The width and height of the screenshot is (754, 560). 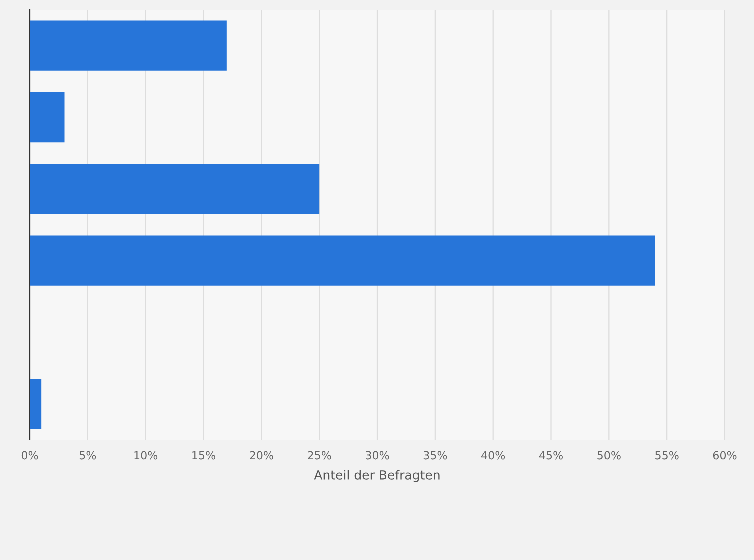 I want to click on x-tick-label: 20%, so click(x=262, y=455).